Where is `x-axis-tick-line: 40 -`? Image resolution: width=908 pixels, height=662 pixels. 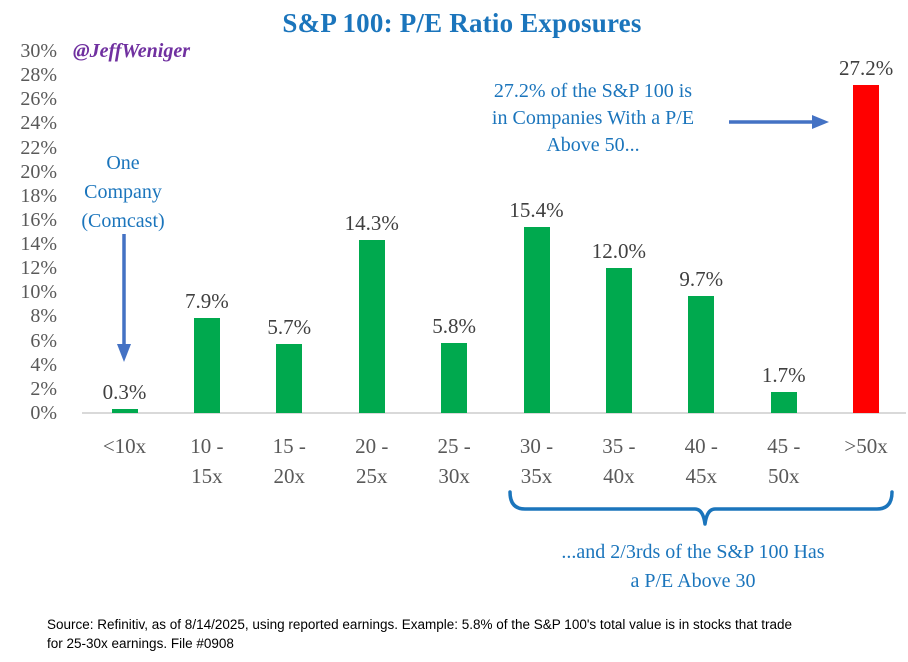
x-axis-tick-line: 40 - is located at coordinates (701, 446).